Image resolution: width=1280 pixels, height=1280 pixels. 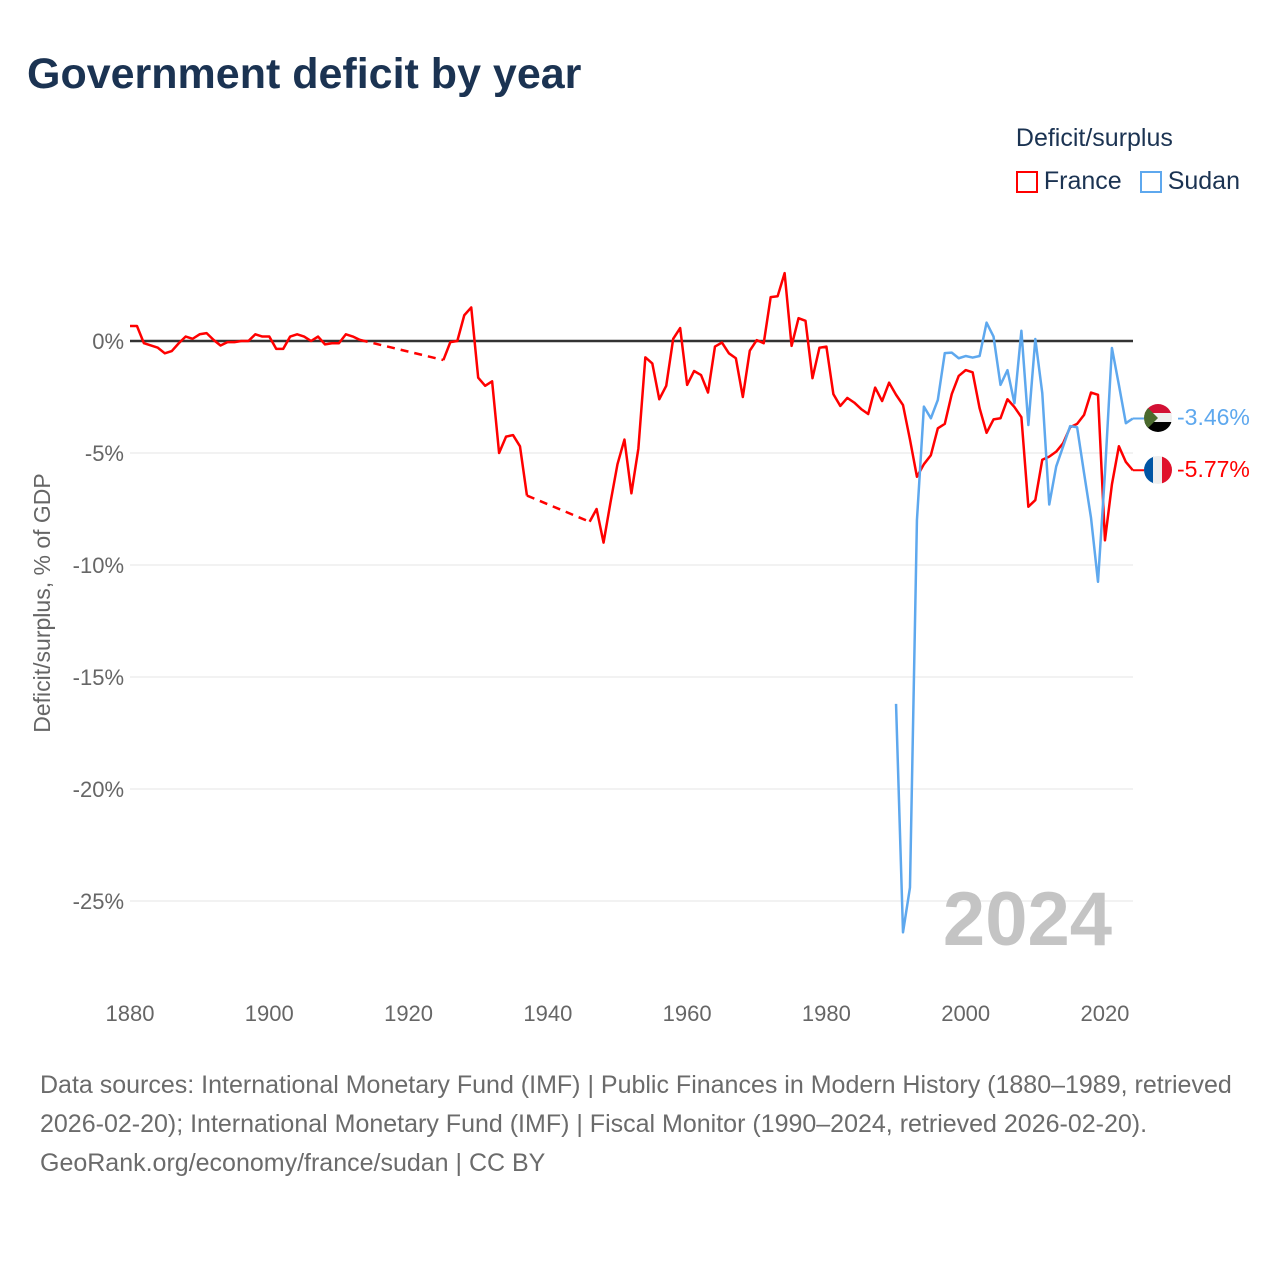 I want to click on legend-label-sudan: Sudan, so click(x=1203, y=181).